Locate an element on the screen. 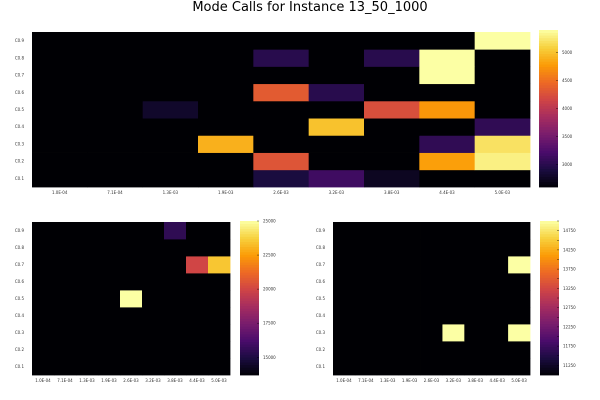  x-tick-label: 7.1E-04 is located at coordinates (366, 380).